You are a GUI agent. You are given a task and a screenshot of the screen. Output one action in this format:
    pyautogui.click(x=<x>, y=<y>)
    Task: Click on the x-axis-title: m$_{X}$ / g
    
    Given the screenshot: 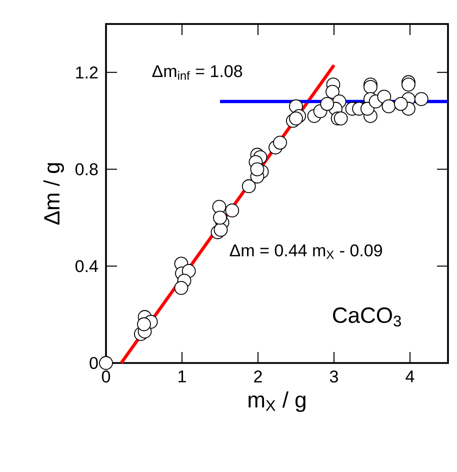 What is the action you would take?
    pyautogui.click(x=277, y=401)
    